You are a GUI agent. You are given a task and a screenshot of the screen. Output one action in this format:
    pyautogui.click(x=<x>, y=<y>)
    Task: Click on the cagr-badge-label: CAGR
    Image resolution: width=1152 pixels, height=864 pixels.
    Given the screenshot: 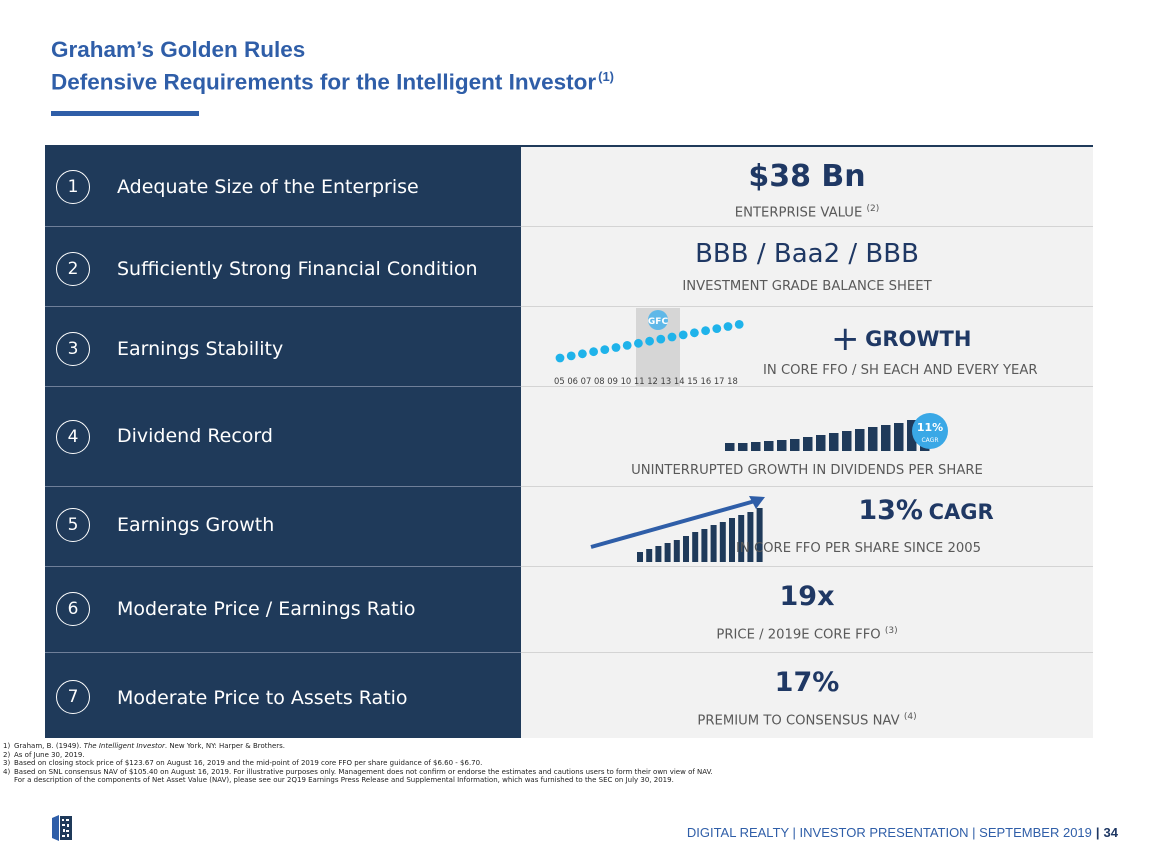 What is the action you would take?
    pyautogui.click(x=929, y=440)
    